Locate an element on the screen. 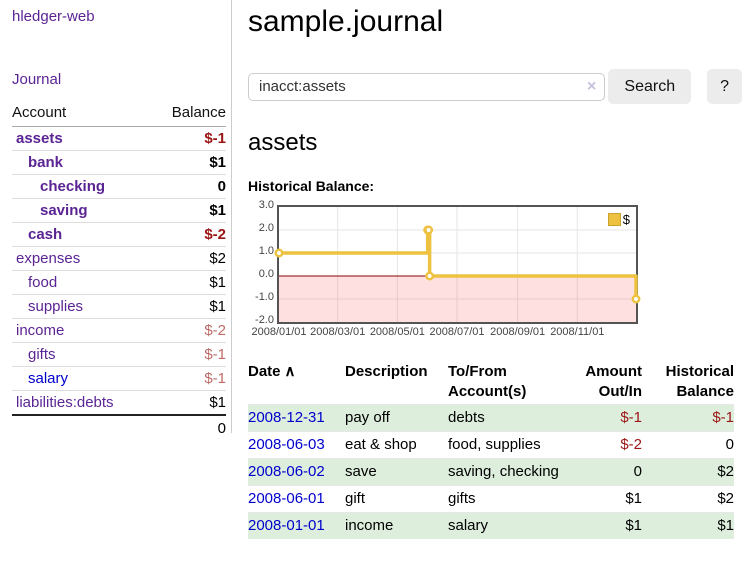  chart-plot-area: $ is located at coordinates (457, 264).